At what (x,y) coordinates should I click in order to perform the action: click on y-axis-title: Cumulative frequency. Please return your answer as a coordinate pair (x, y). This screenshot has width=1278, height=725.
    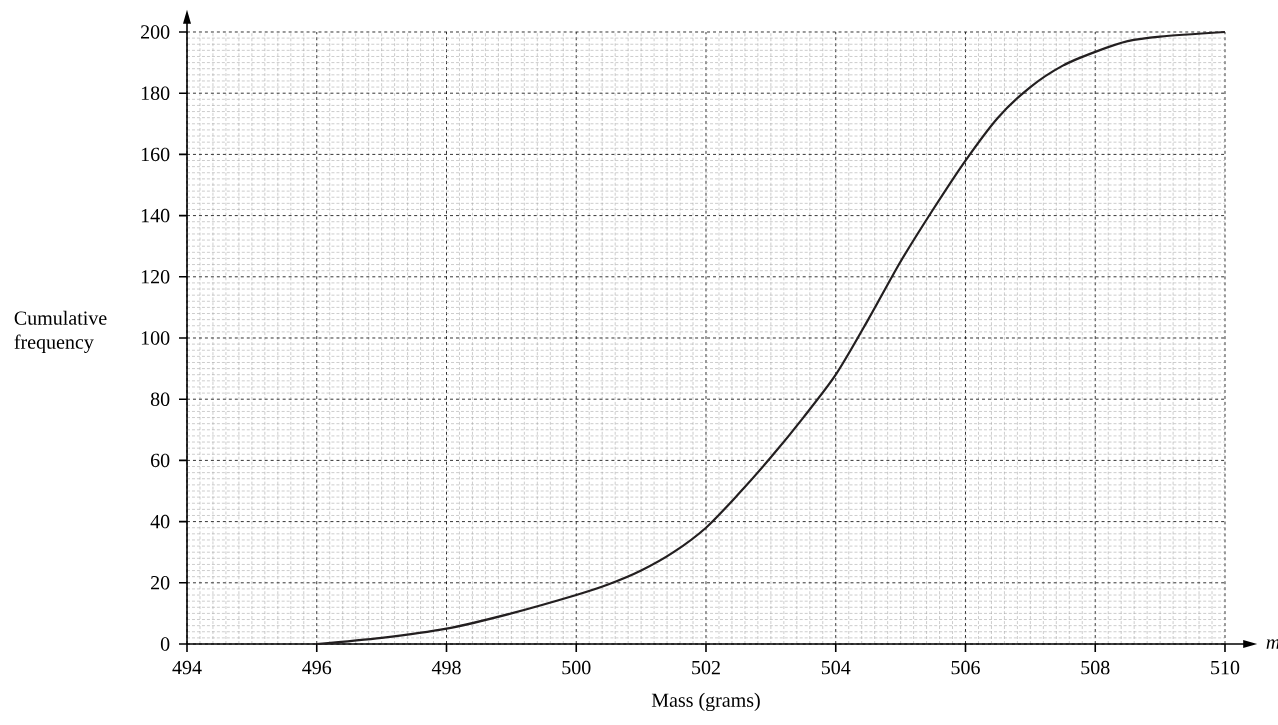
    Looking at the image, I should click on (60, 331).